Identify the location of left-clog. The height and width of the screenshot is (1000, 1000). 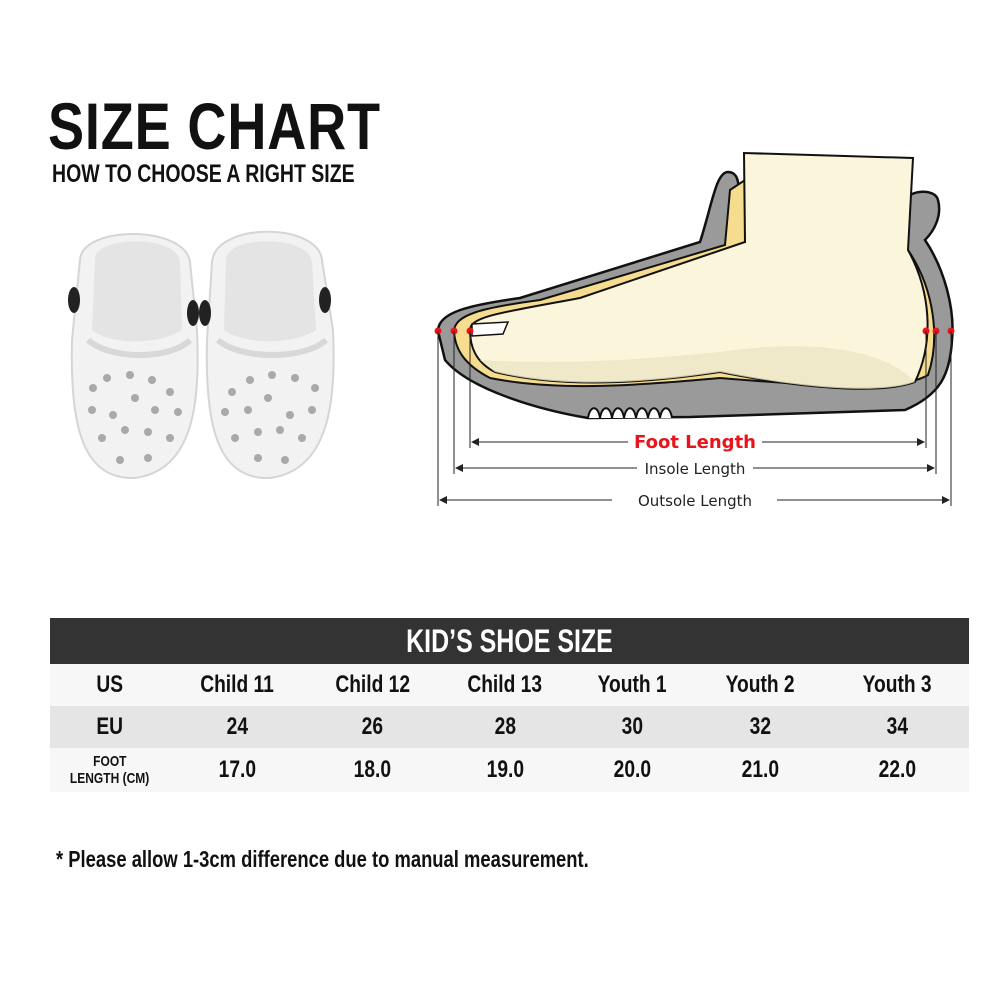
(133, 356).